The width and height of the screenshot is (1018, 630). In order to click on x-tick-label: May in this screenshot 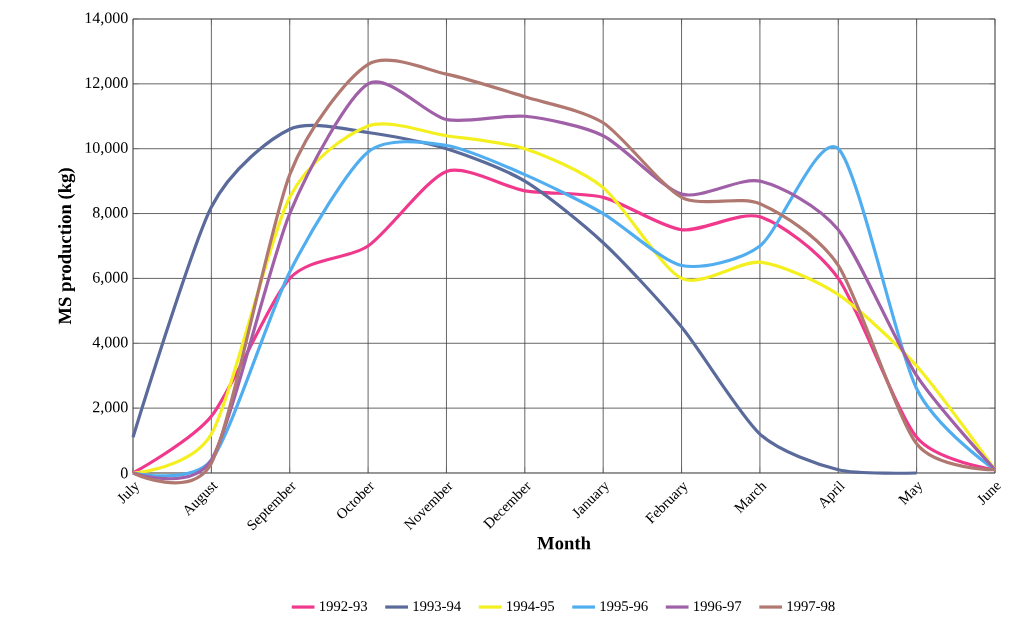, I will do `click(910, 493)`.